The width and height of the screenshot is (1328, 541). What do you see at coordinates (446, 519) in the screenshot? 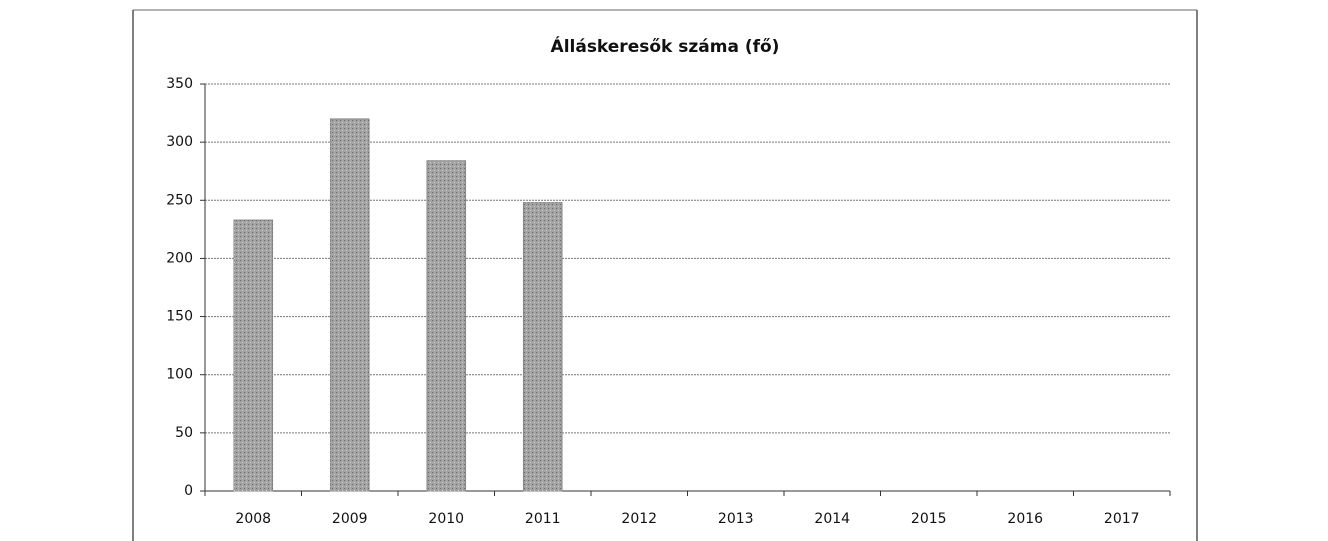
I see `x-tick-label: 2010` at bounding box center [446, 519].